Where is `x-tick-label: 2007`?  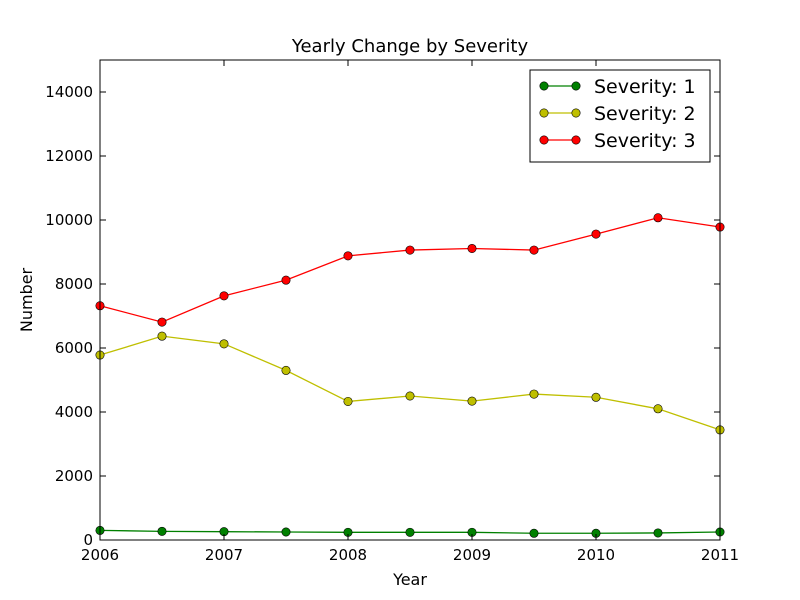
x-tick-label: 2007 is located at coordinates (224, 555).